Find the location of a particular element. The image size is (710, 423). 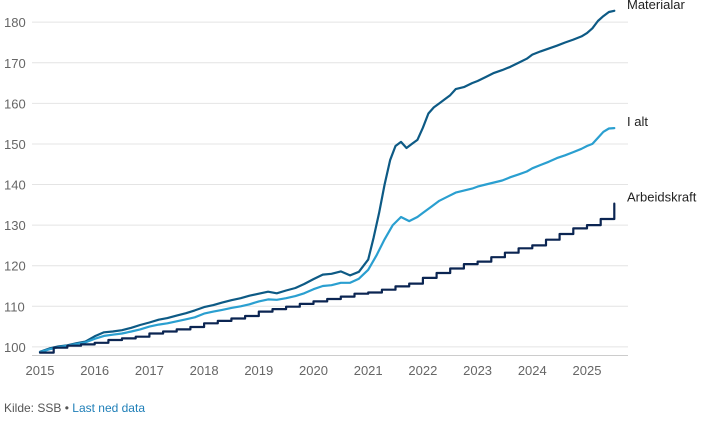

y-tick-label-130: 130 is located at coordinates (15, 225).